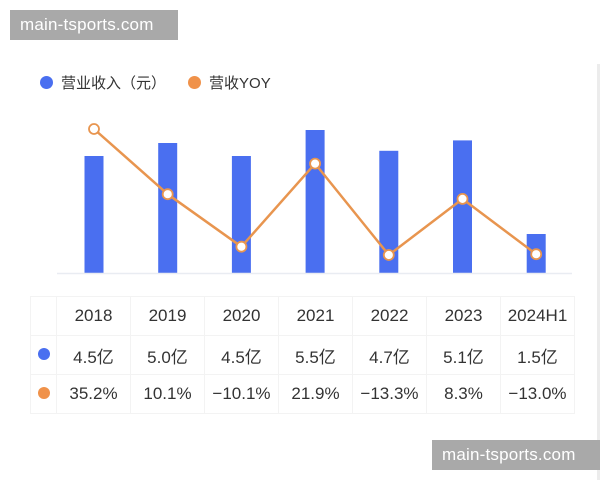  I want to click on table-row-revenue: 4.5亿 5.0亿 4.5亿 5.5亿 4.7亿 5.1亿 1.5亿, so click(302, 355).